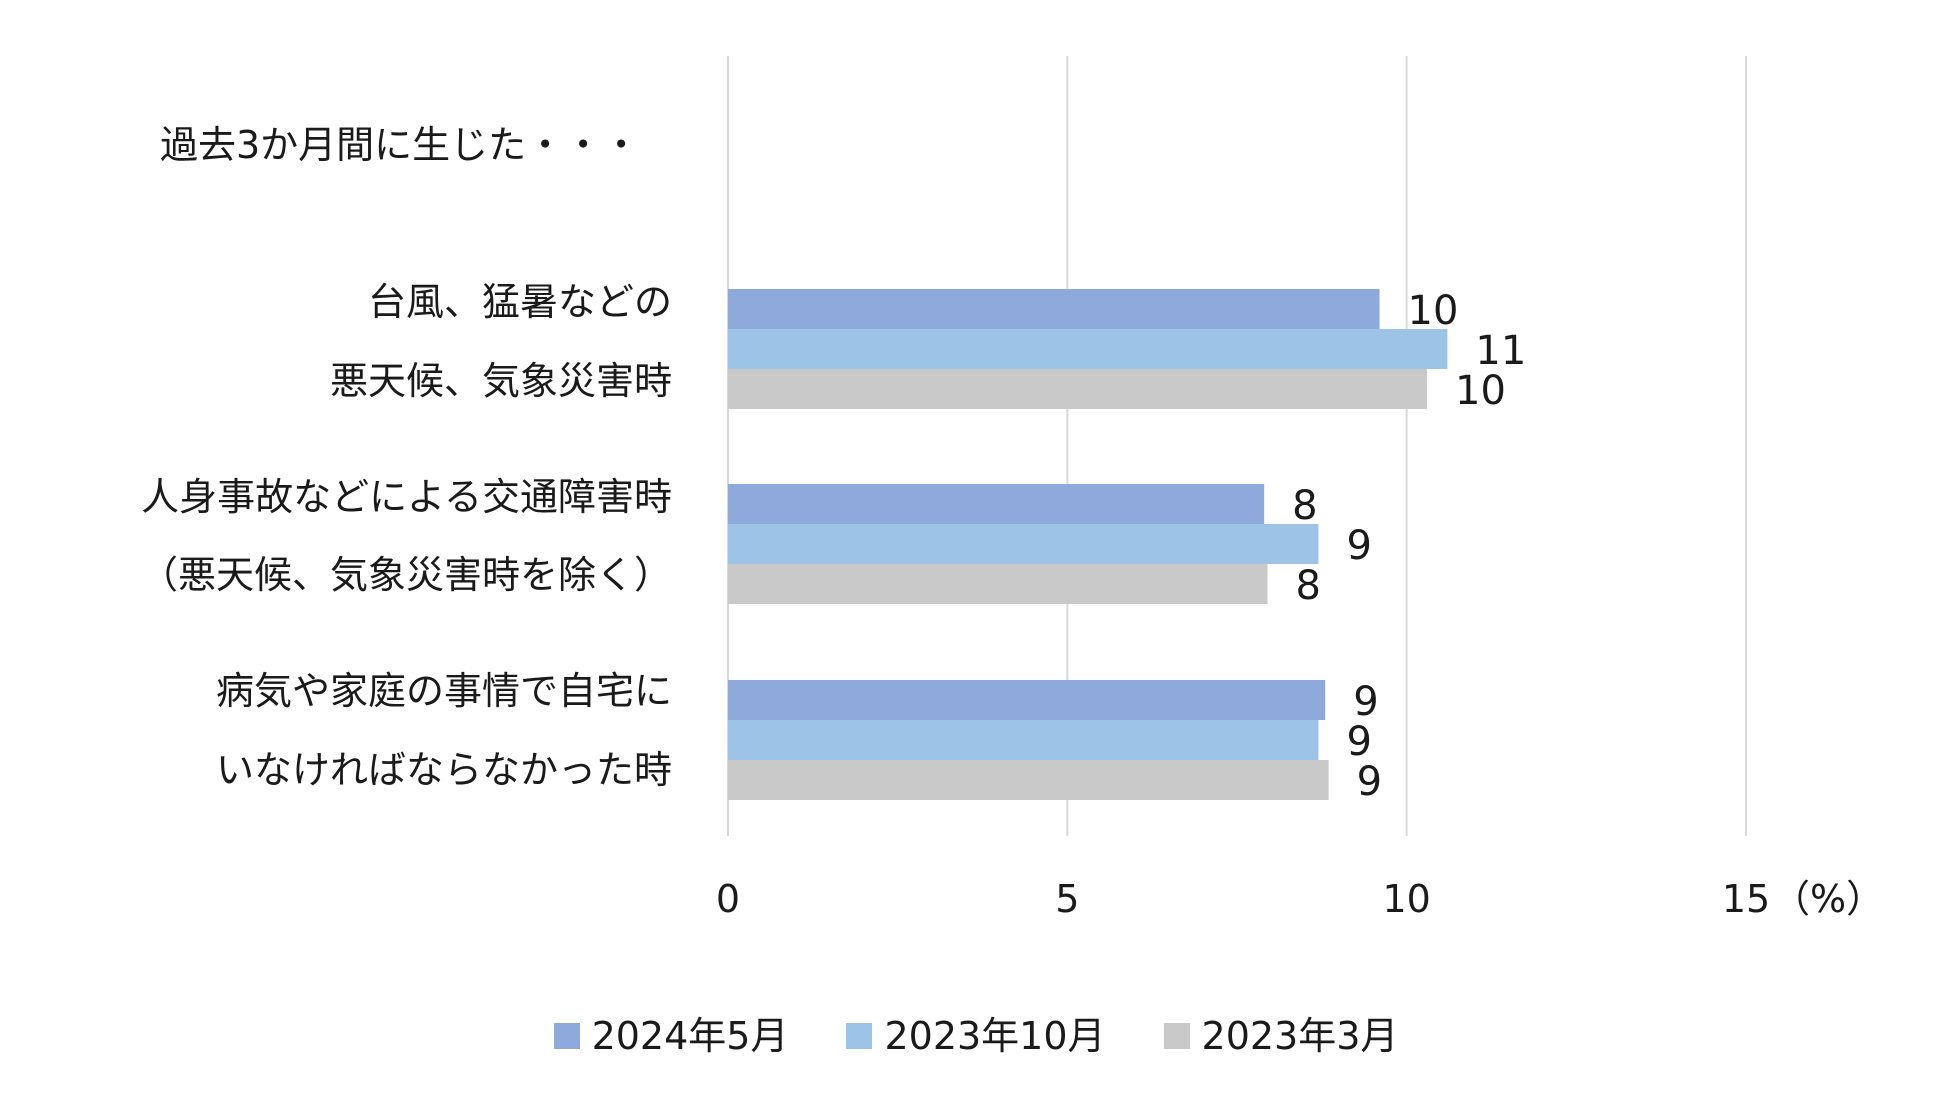 The image size is (1952, 1100). What do you see at coordinates (1406, 899) in the screenshot?
I see `x-tick-label: 10` at bounding box center [1406, 899].